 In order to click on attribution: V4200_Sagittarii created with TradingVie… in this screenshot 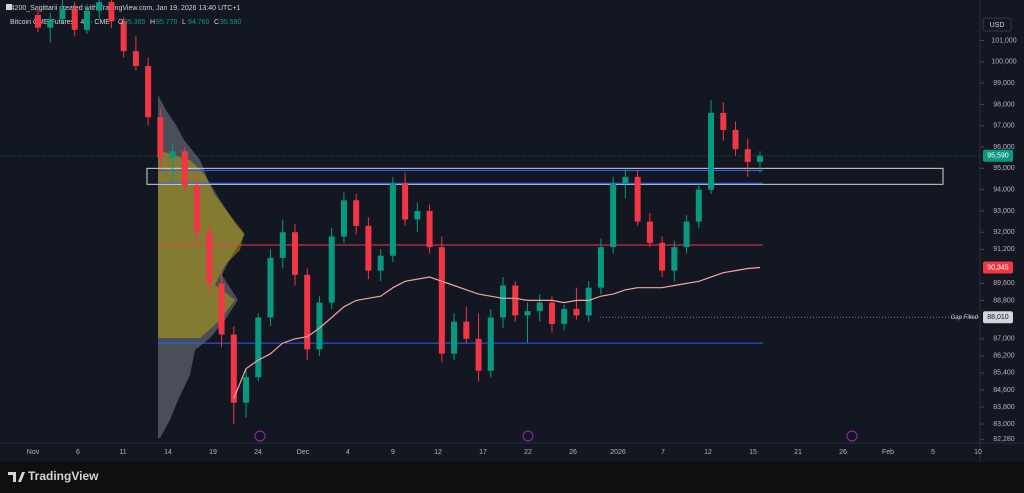, I will do `click(123, 8)`.